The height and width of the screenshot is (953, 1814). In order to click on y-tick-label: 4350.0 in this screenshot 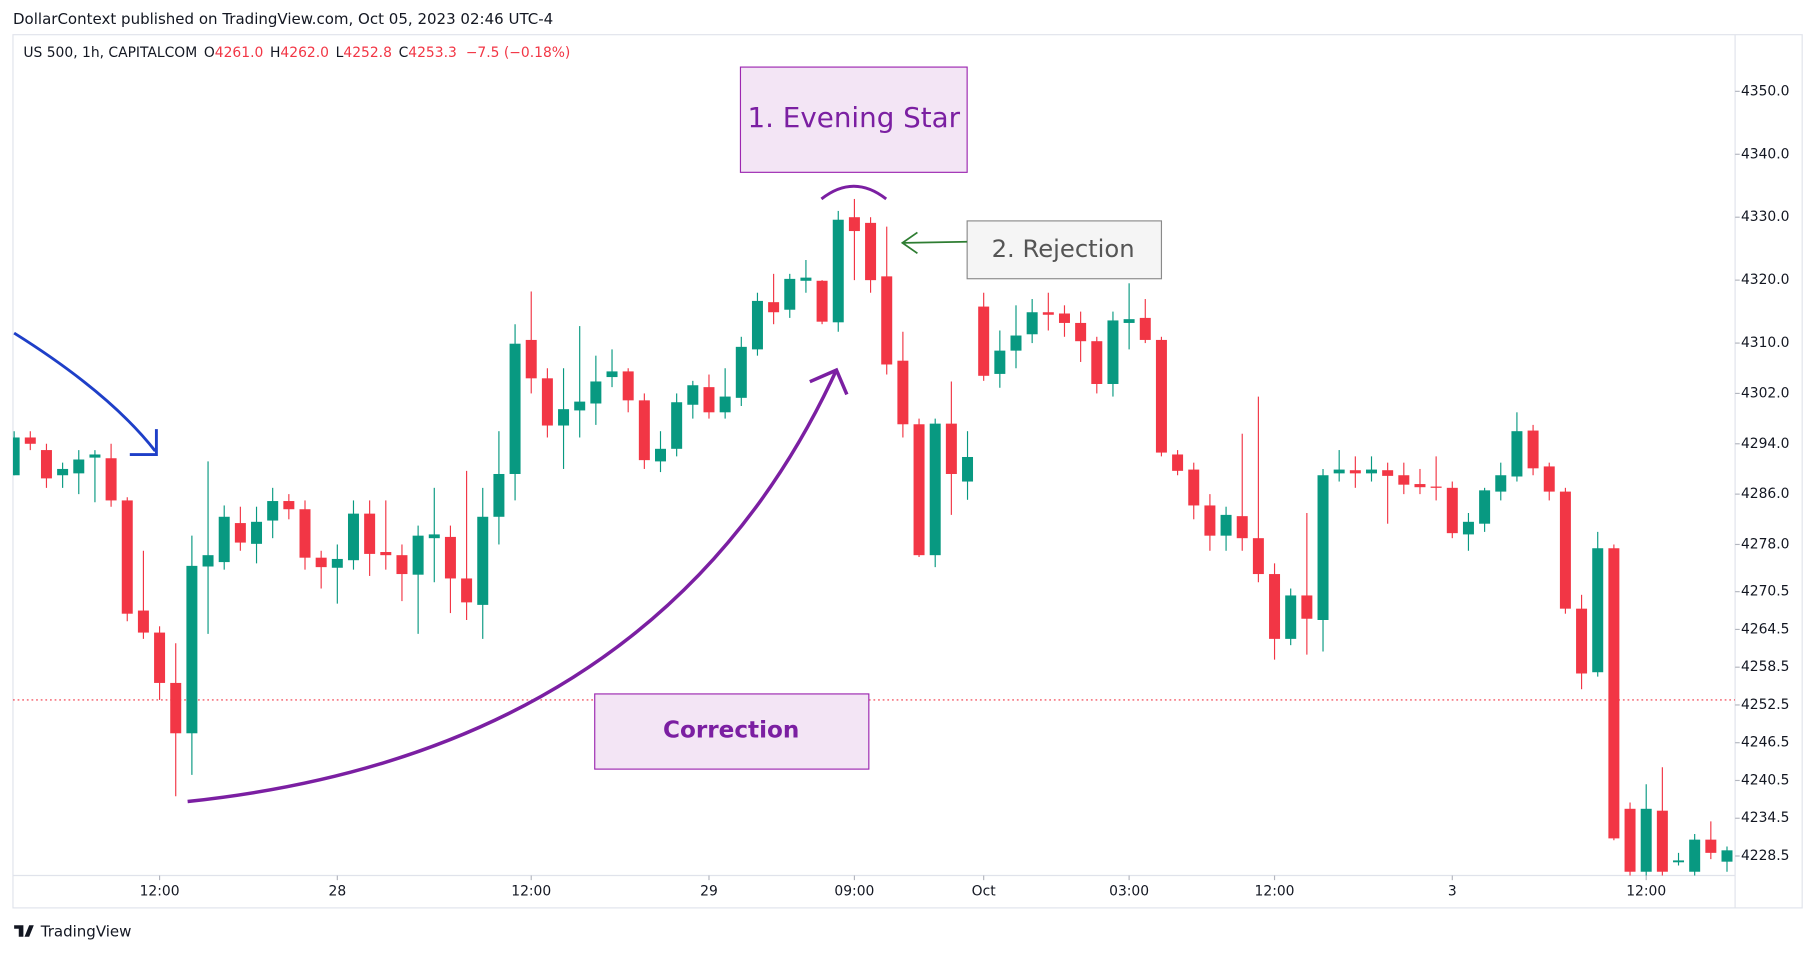, I will do `click(1765, 91)`.